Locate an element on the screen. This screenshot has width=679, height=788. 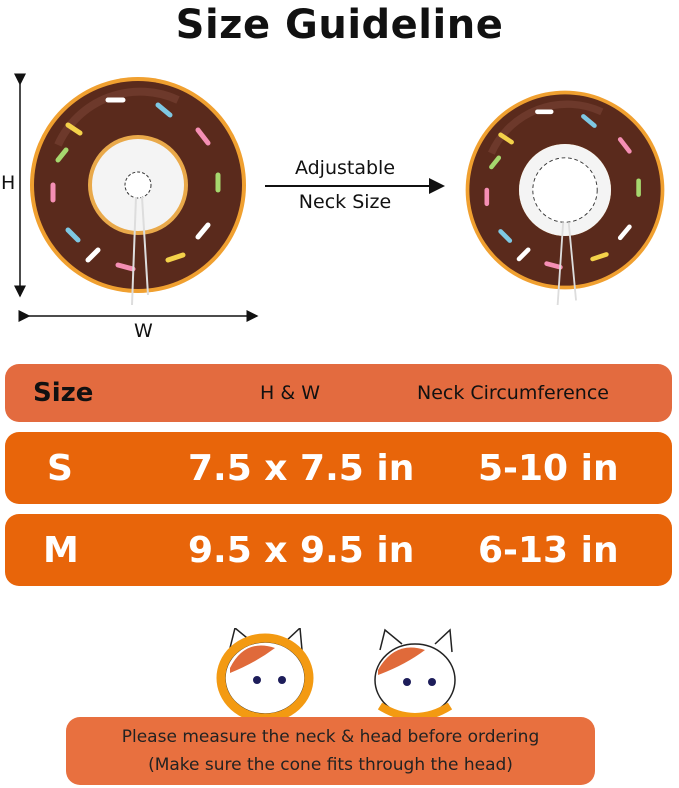
hw-cell: 7.5 x 7.5 in is located at coordinates (301, 468).